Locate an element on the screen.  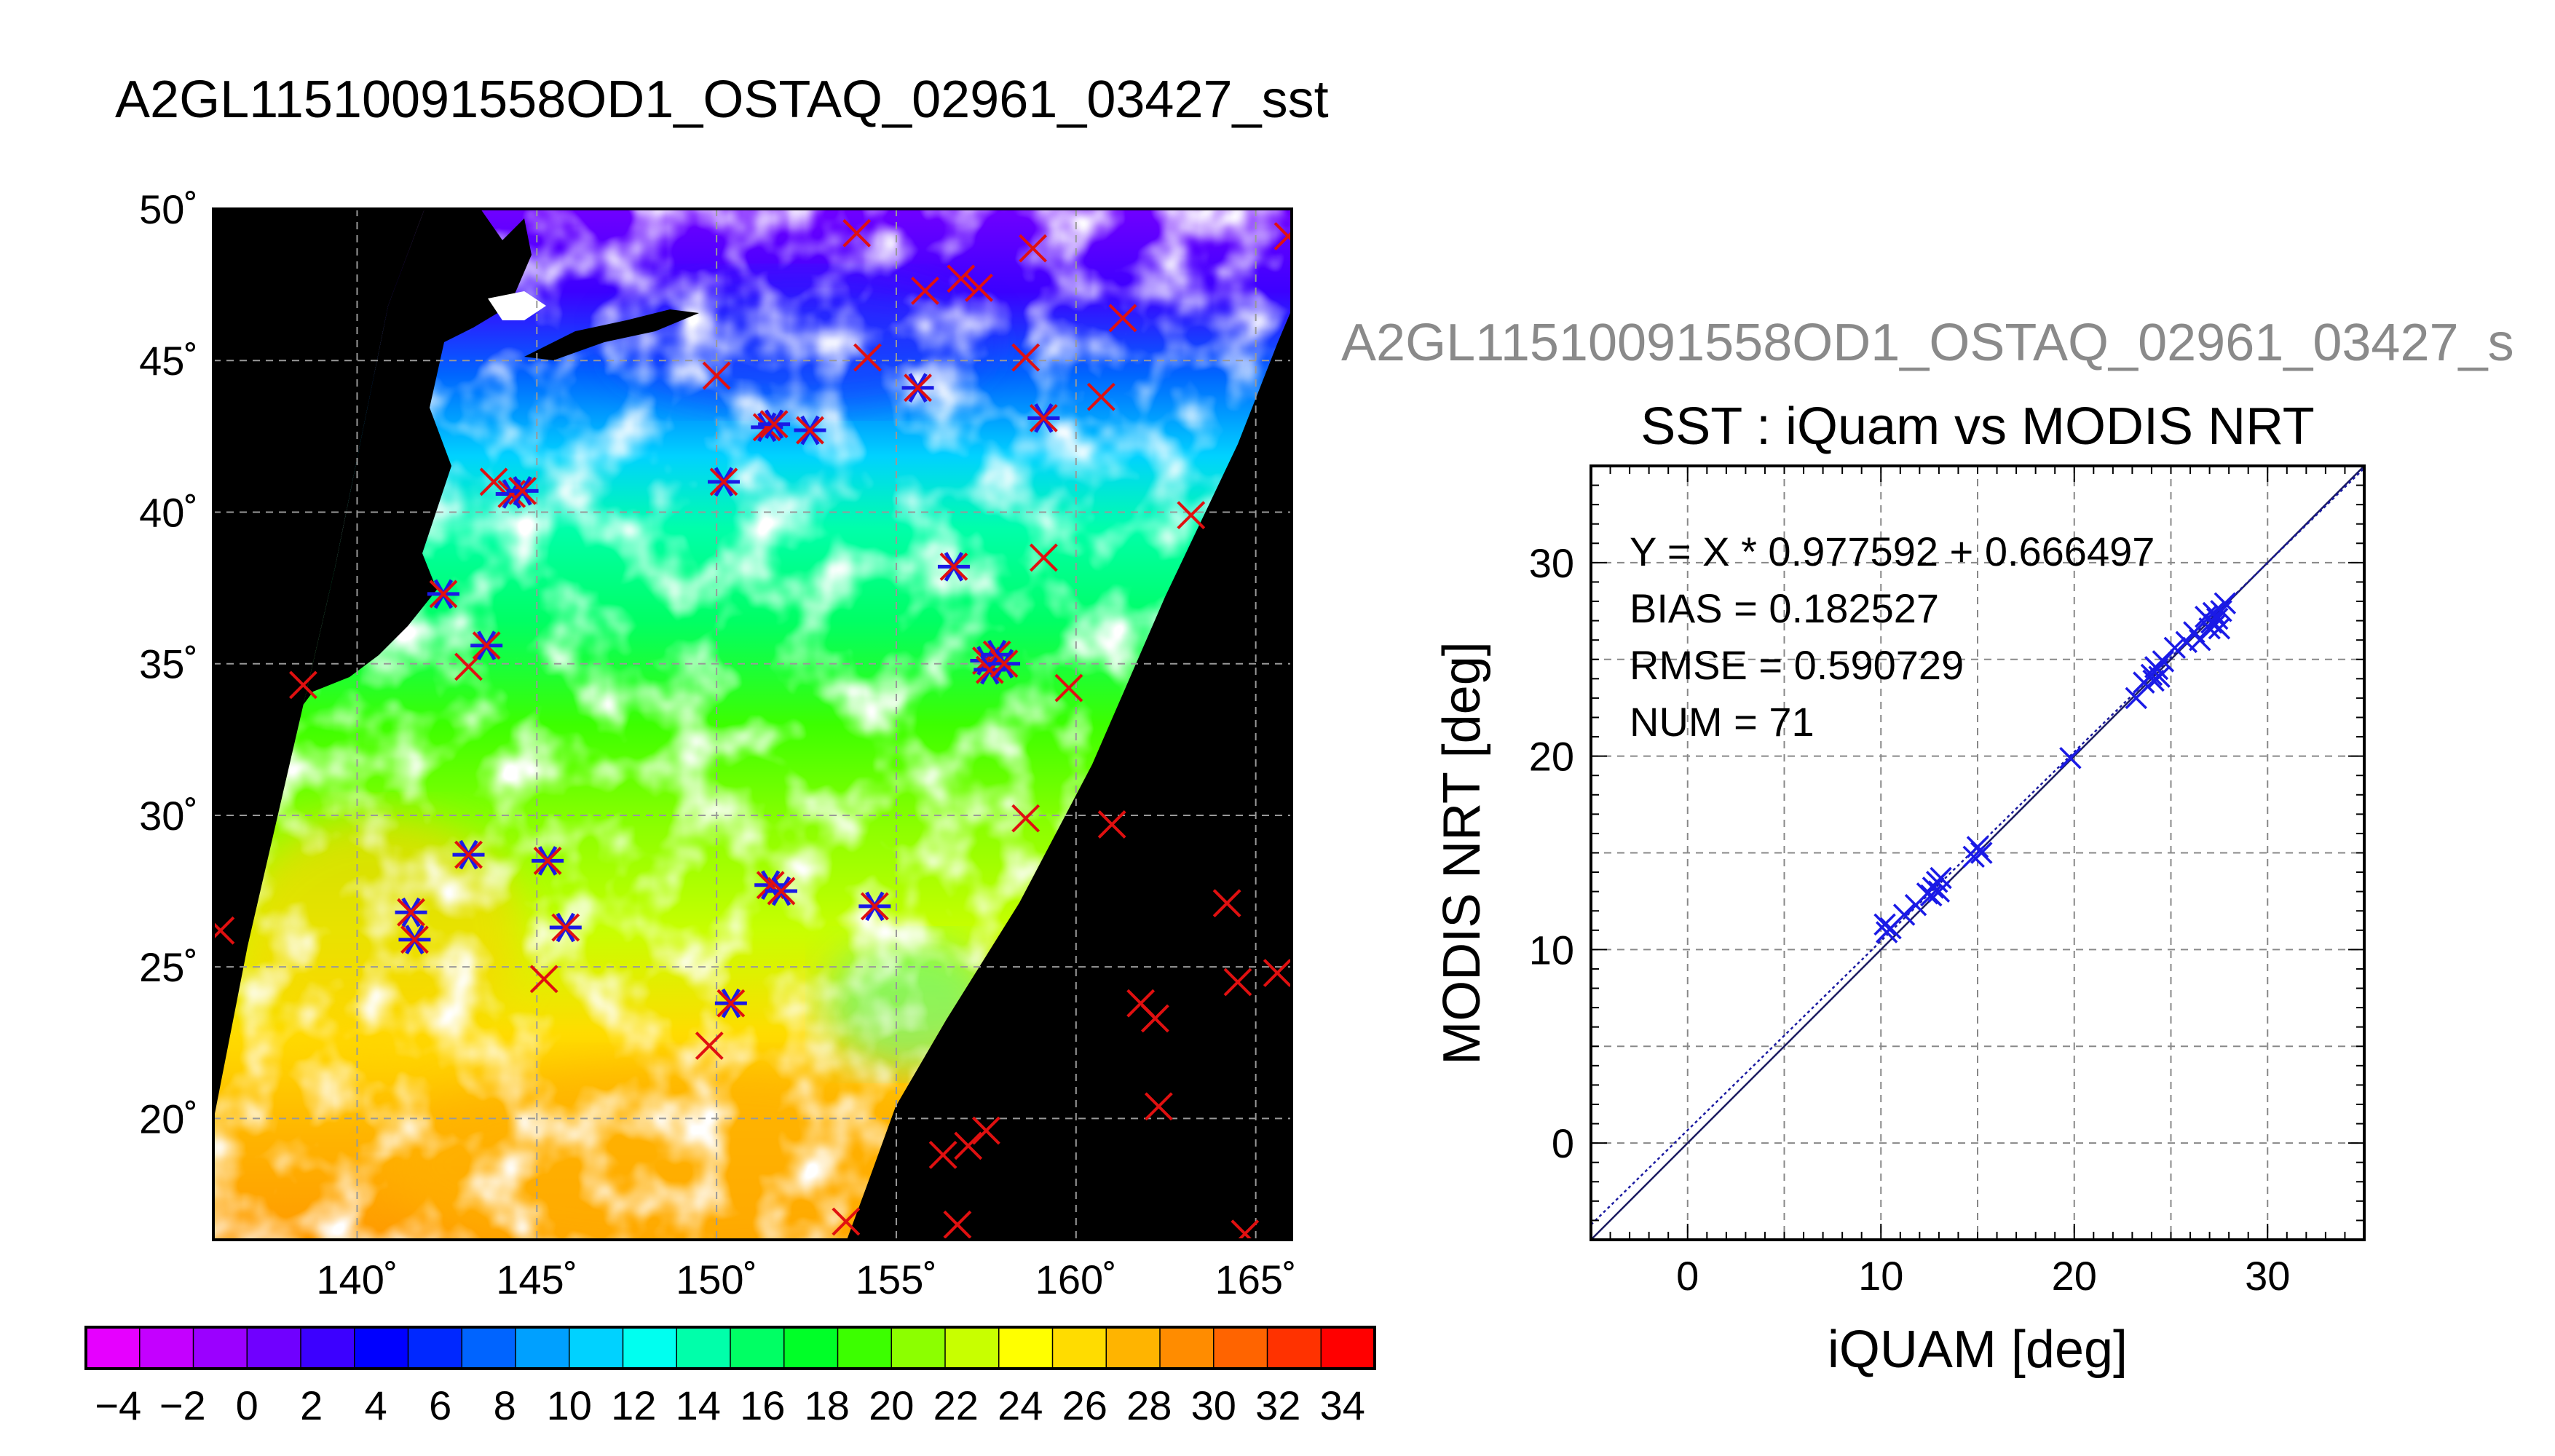
map-y-tick-label: 35˚ is located at coordinates (168, 664).